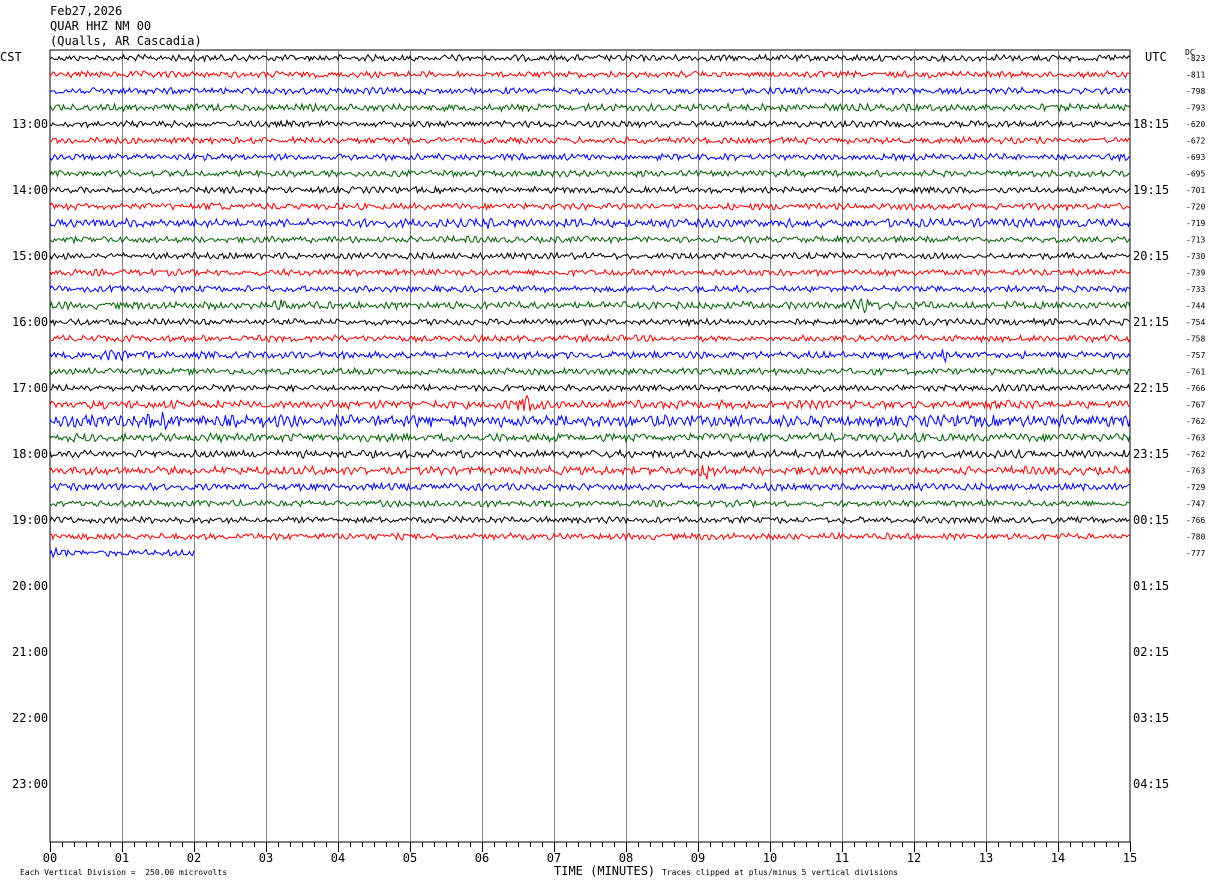  I want to click on dc-offset-label: -767, so click(1195, 405).